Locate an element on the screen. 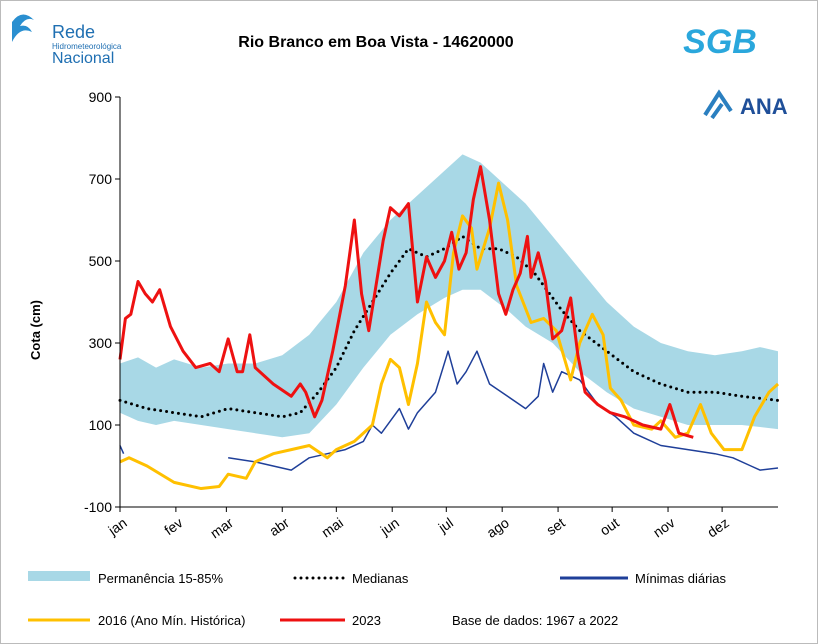 The width and height of the screenshot is (818, 644). y-axis-label: Cota (cm) is located at coordinates (35, 330).